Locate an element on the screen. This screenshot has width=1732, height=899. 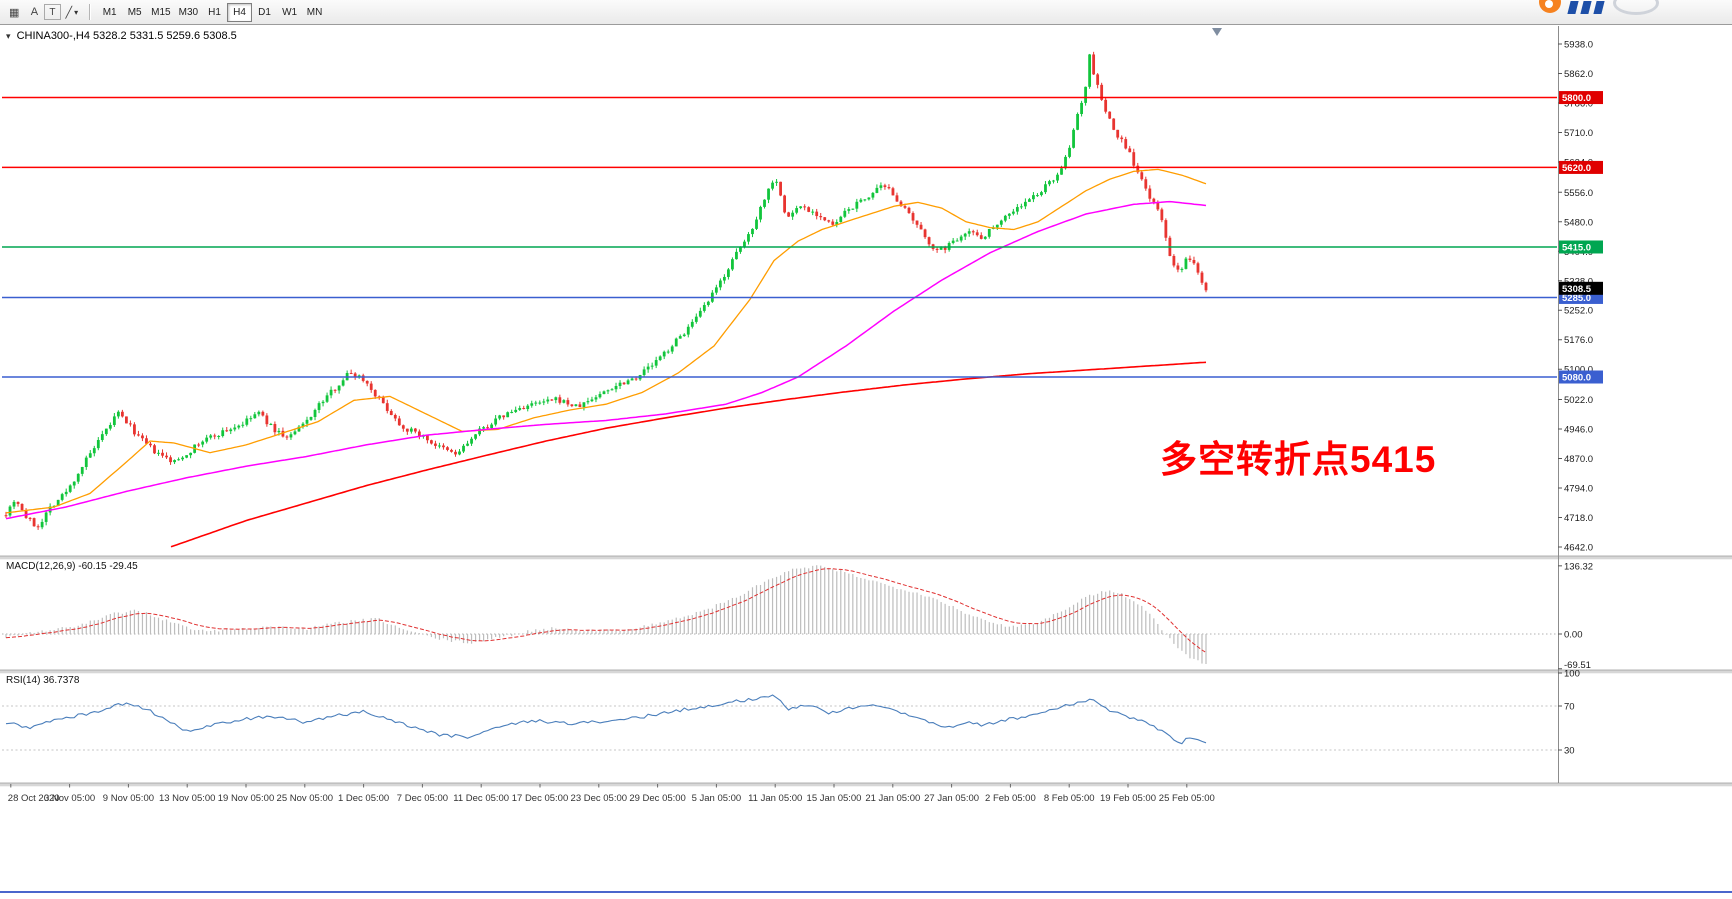
brand-logo is located at coordinates (1606, 10).